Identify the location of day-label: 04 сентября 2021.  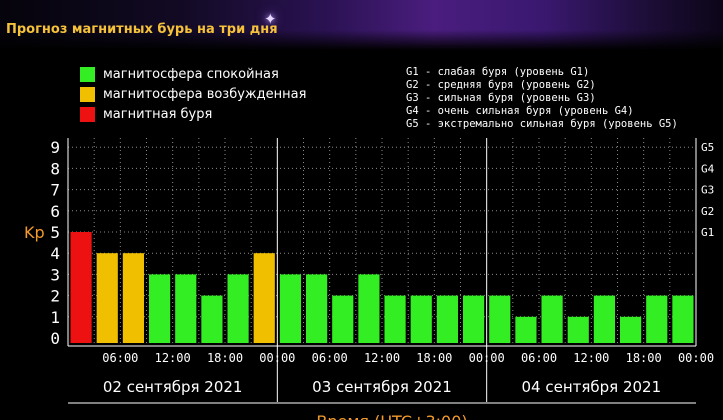
(592, 387).